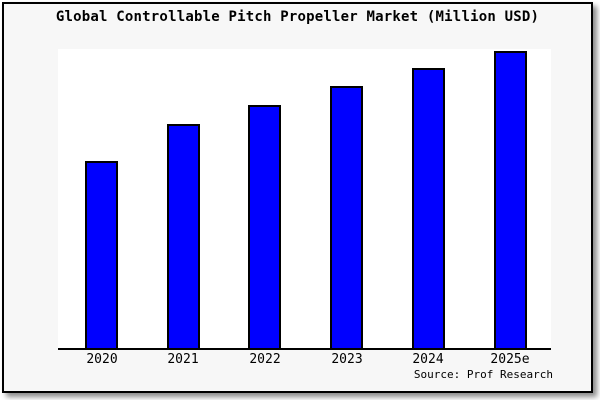 The width and height of the screenshot is (600, 400). Describe the element at coordinates (483, 374) in the screenshot. I see `source-credit: Source: Prof Research` at that location.